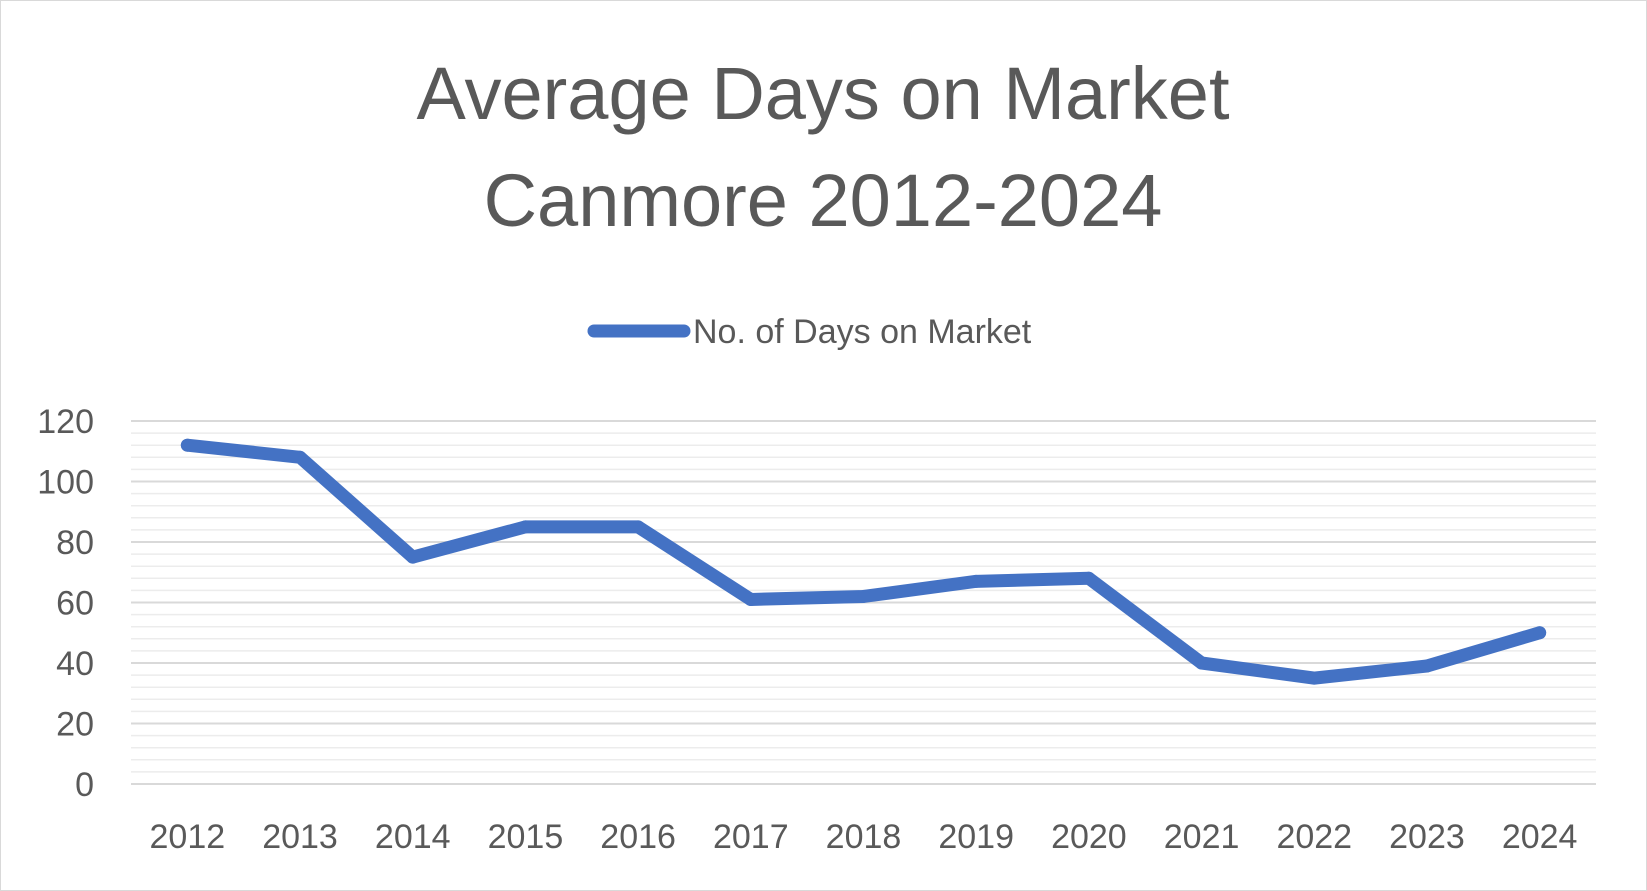 The height and width of the screenshot is (891, 1647). Describe the element at coordinates (75, 725) in the screenshot. I see `y-tick-label: 20` at that location.